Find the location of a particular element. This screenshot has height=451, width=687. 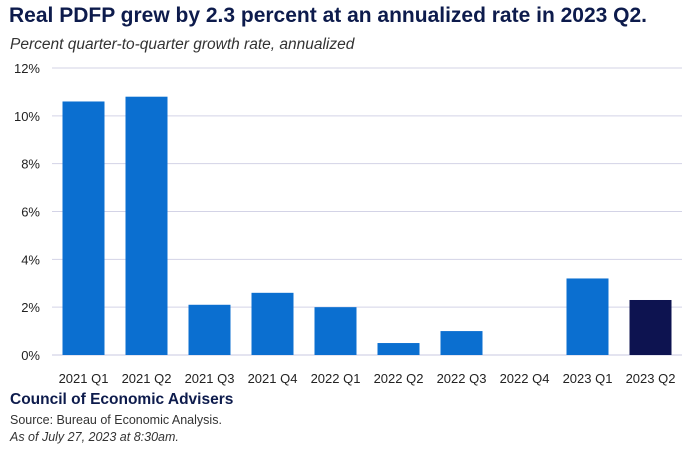

y-tick-label: 8% is located at coordinates (30, 164).